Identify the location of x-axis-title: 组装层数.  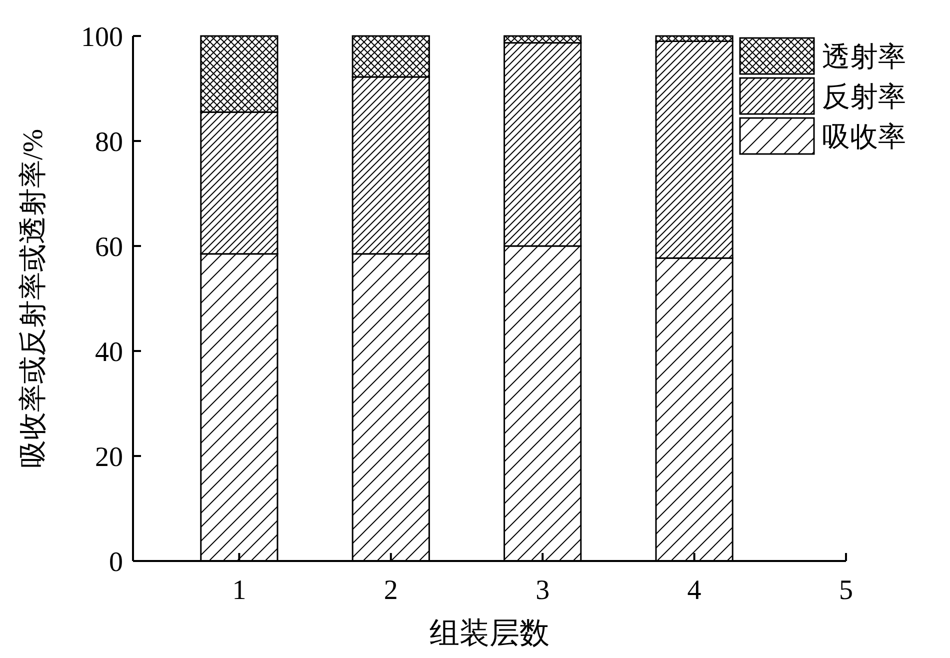
(490, 633).